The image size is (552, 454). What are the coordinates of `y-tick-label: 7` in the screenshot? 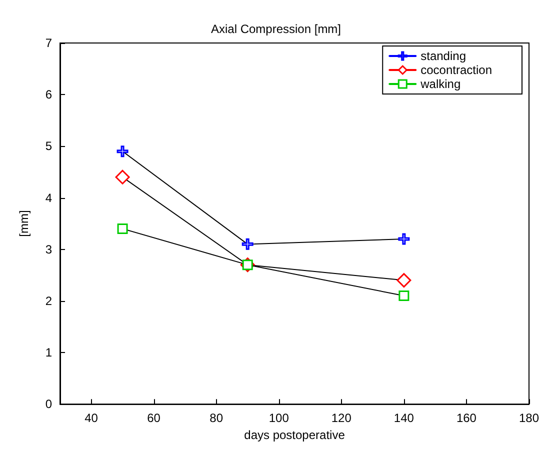 It's located at (48, 43).